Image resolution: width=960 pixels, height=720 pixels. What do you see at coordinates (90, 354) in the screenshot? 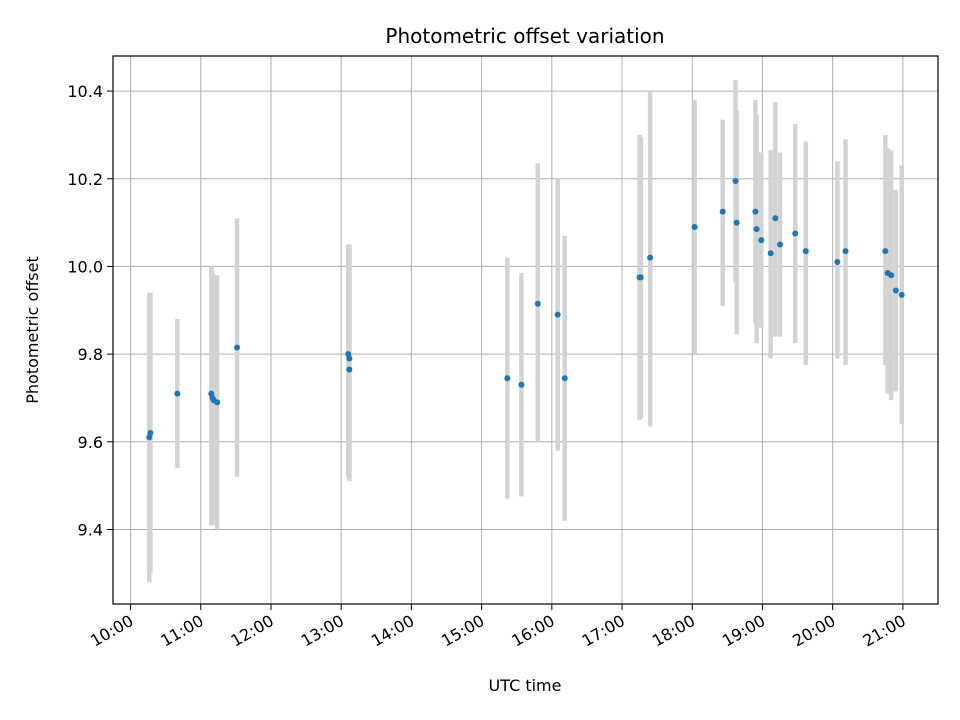
I see `y-tick-label: 9.8` at bounding box center [90, 354].